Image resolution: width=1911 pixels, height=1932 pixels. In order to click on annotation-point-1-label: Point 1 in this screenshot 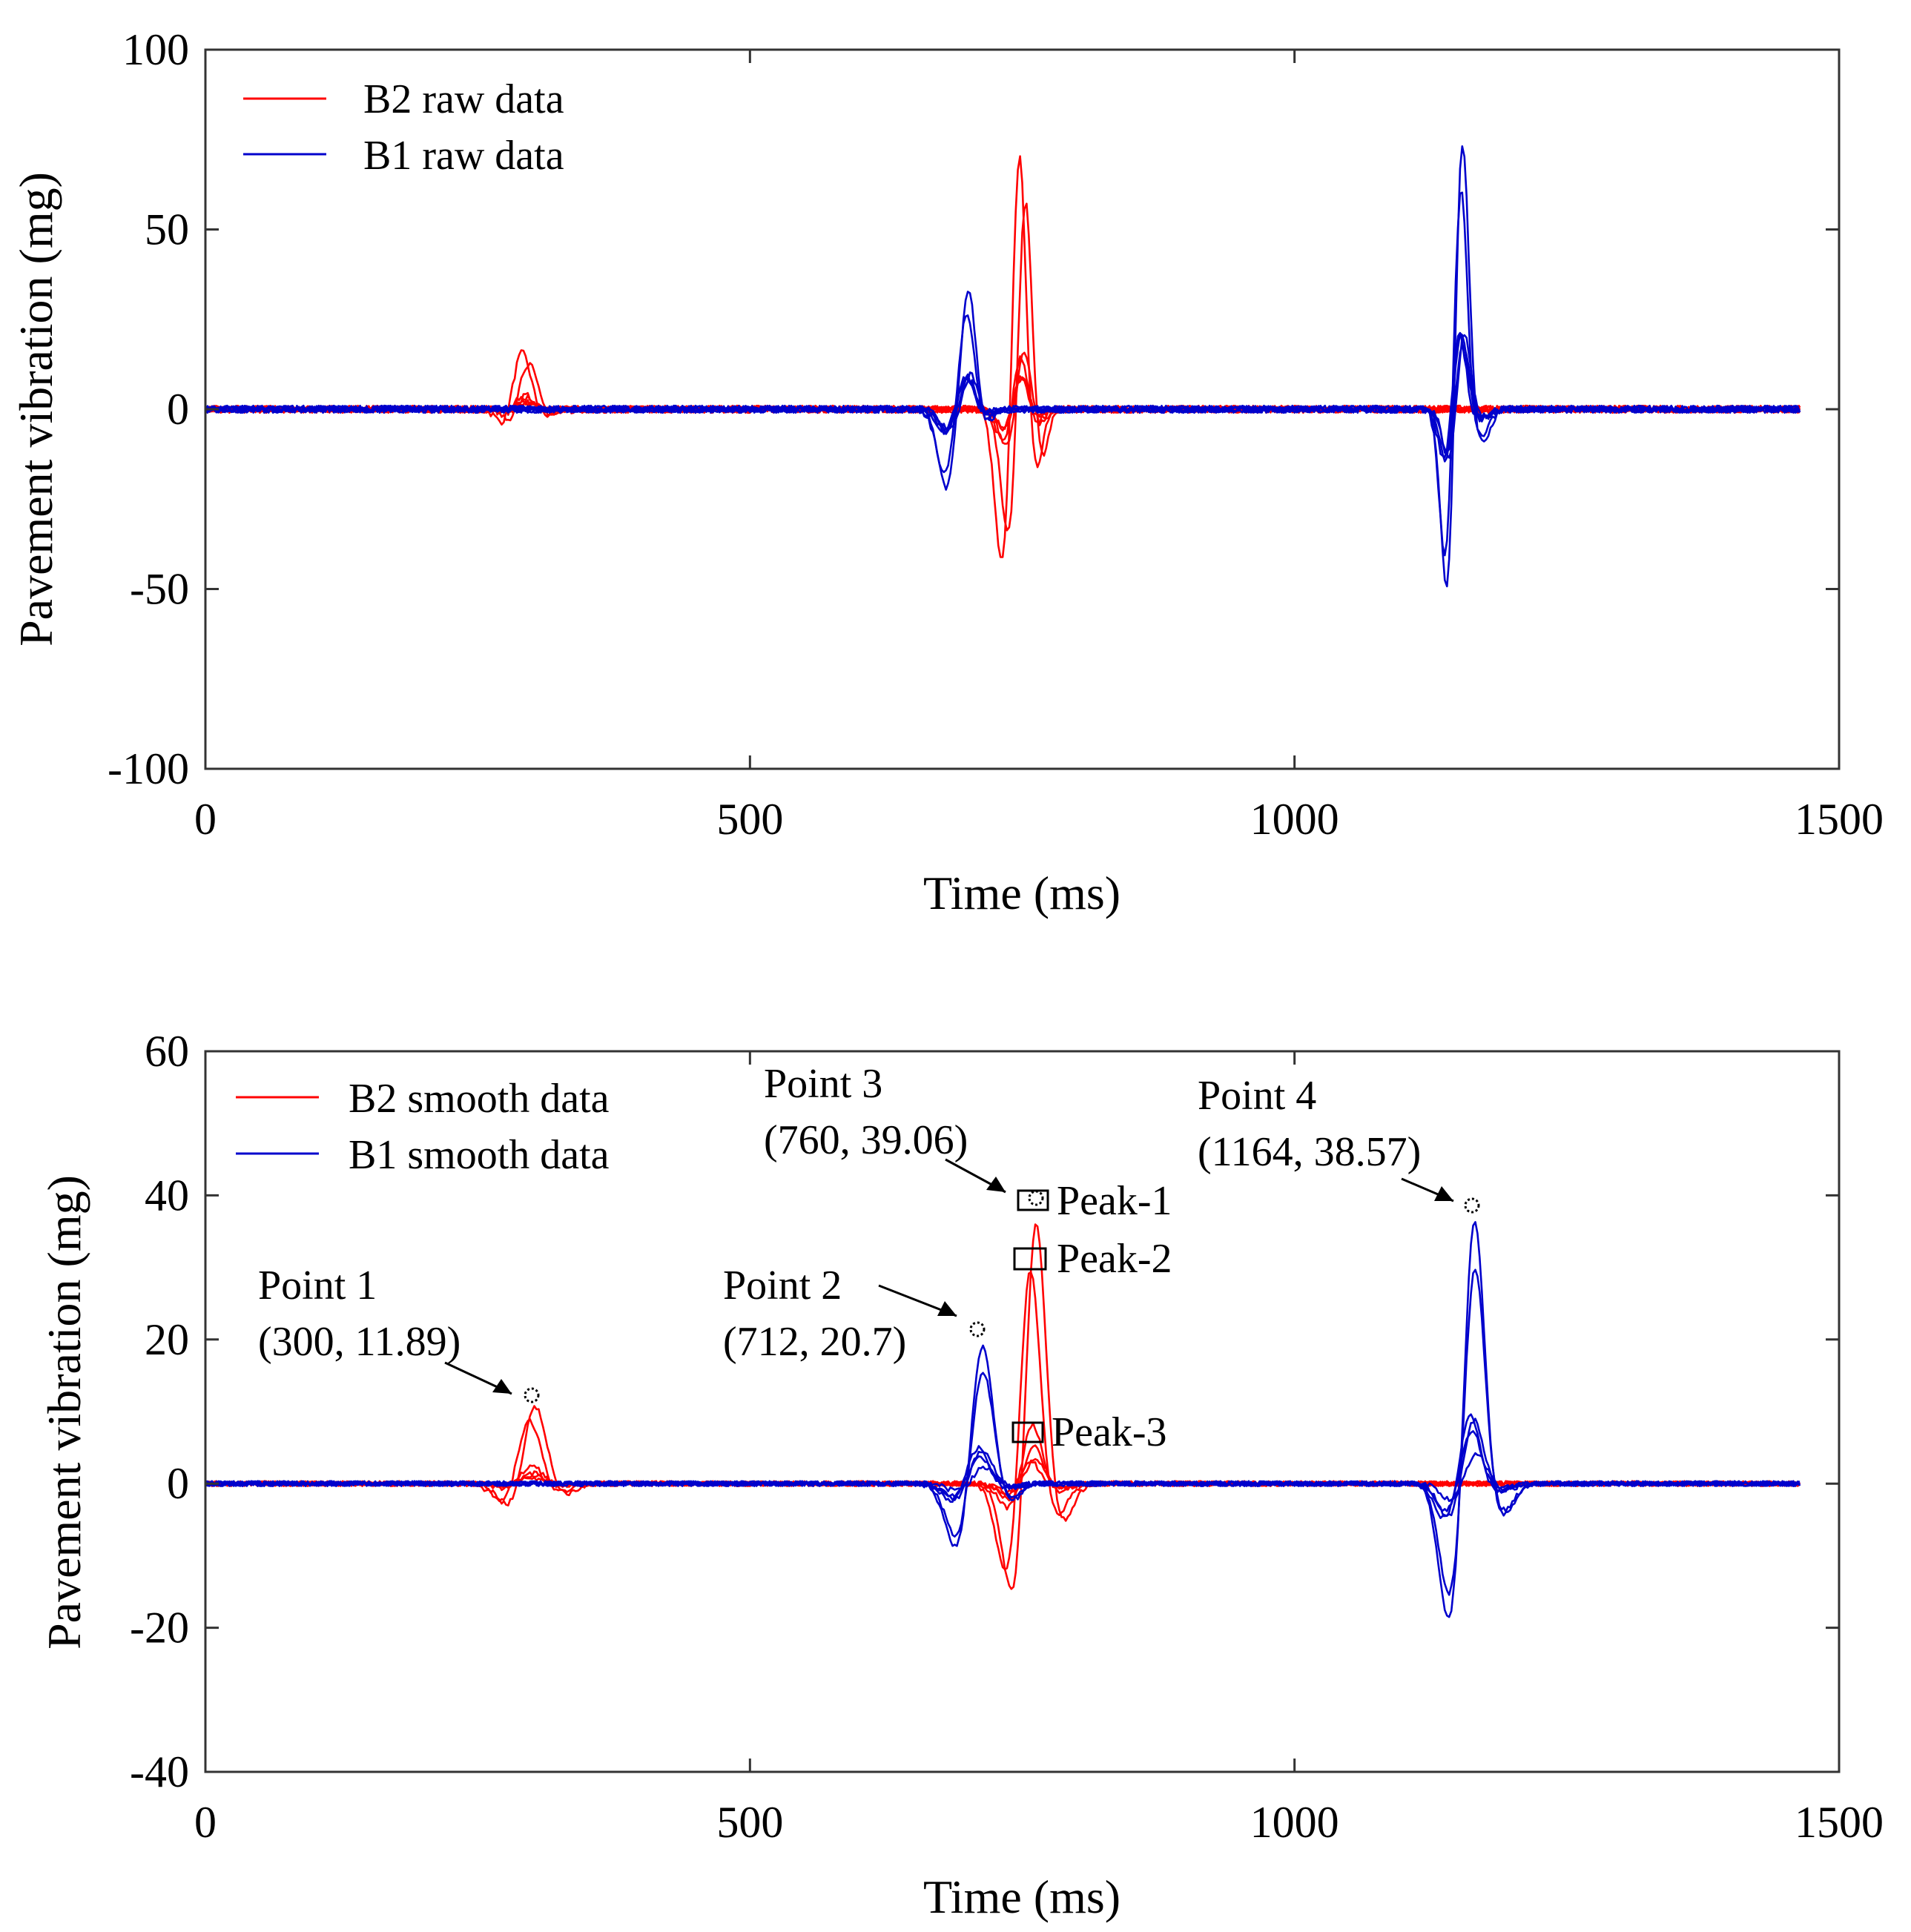, I will do `click(317, 1286)`.